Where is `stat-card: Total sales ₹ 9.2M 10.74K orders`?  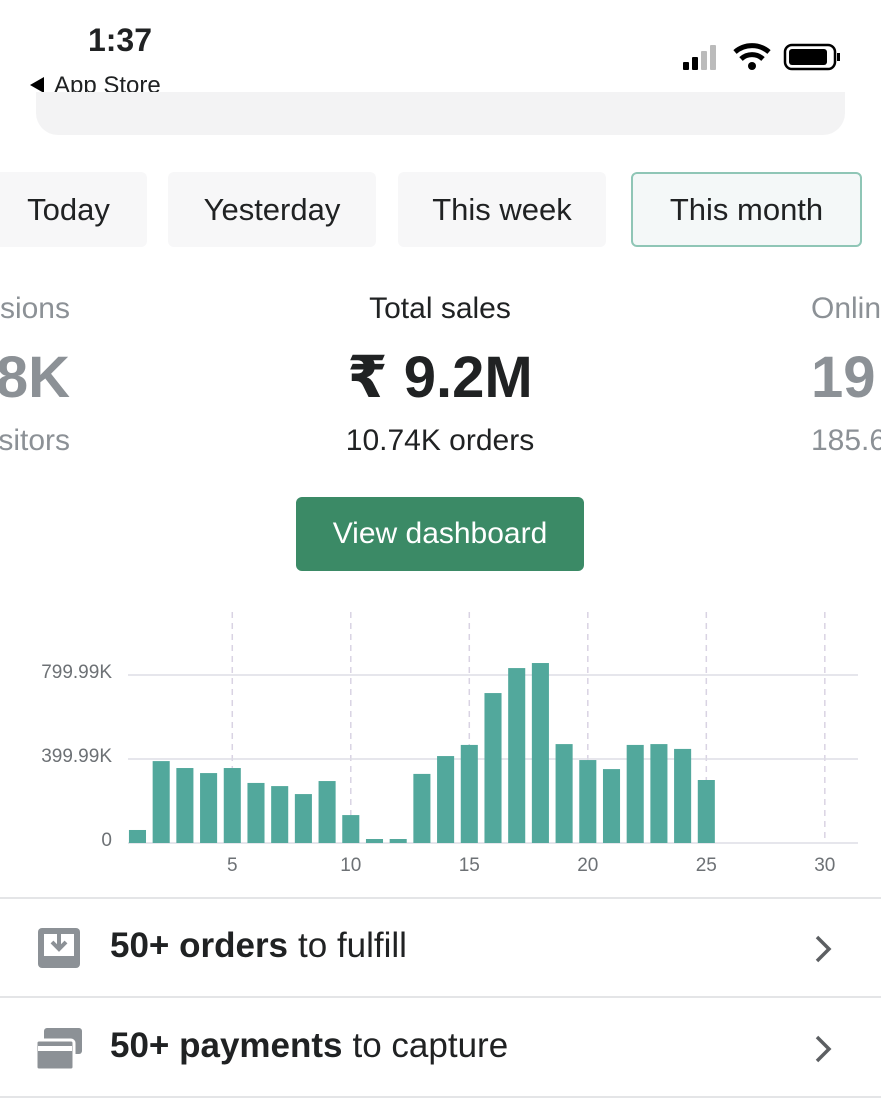
stat-card: Total sales ₹ 9.2M 10.74K orders is located at coordinates (440, 375).